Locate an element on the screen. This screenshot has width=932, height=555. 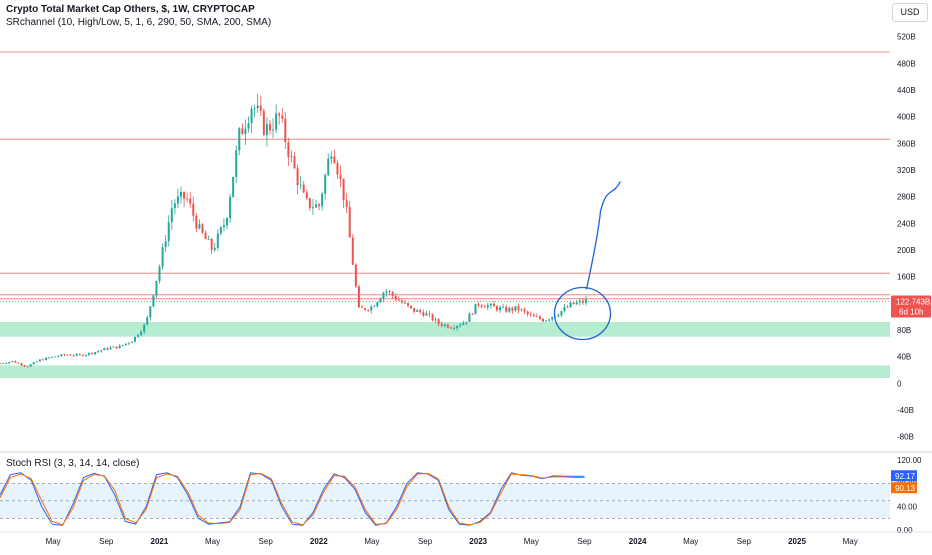
oscillator-axis-tick-label: 0.00 is located at coordinates (905, 530).